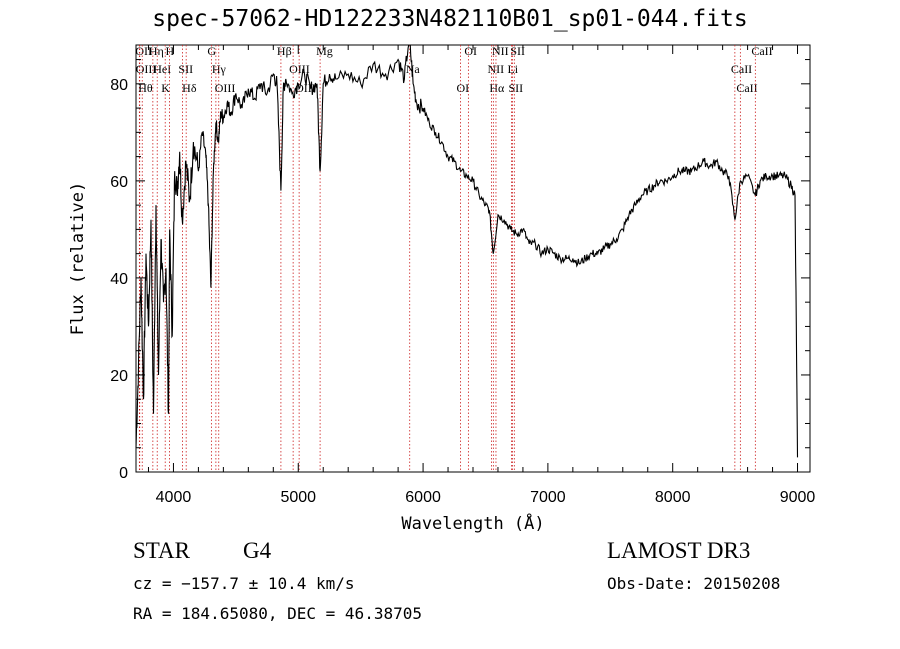  Describe the element at coordinates (119, 279) in the screenshot. I see `y-tick-label: 40` at that location.